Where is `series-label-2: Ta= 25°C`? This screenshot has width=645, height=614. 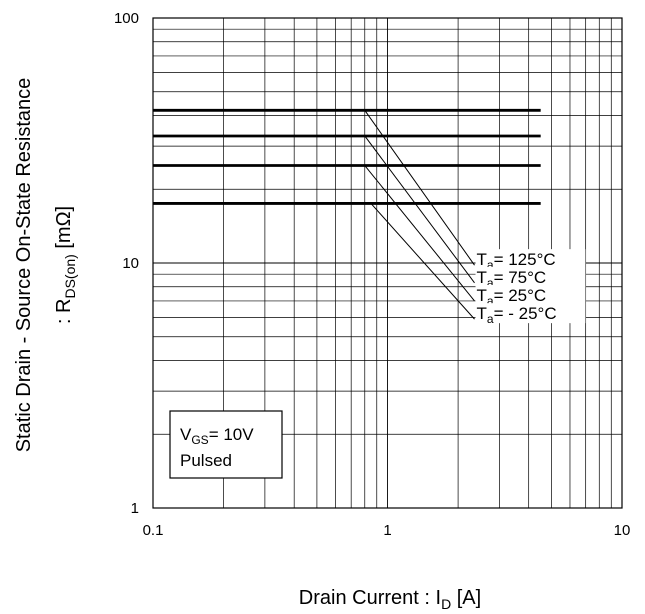
series-label-2: Ta= 25°C is located at coordinates (512, 297).